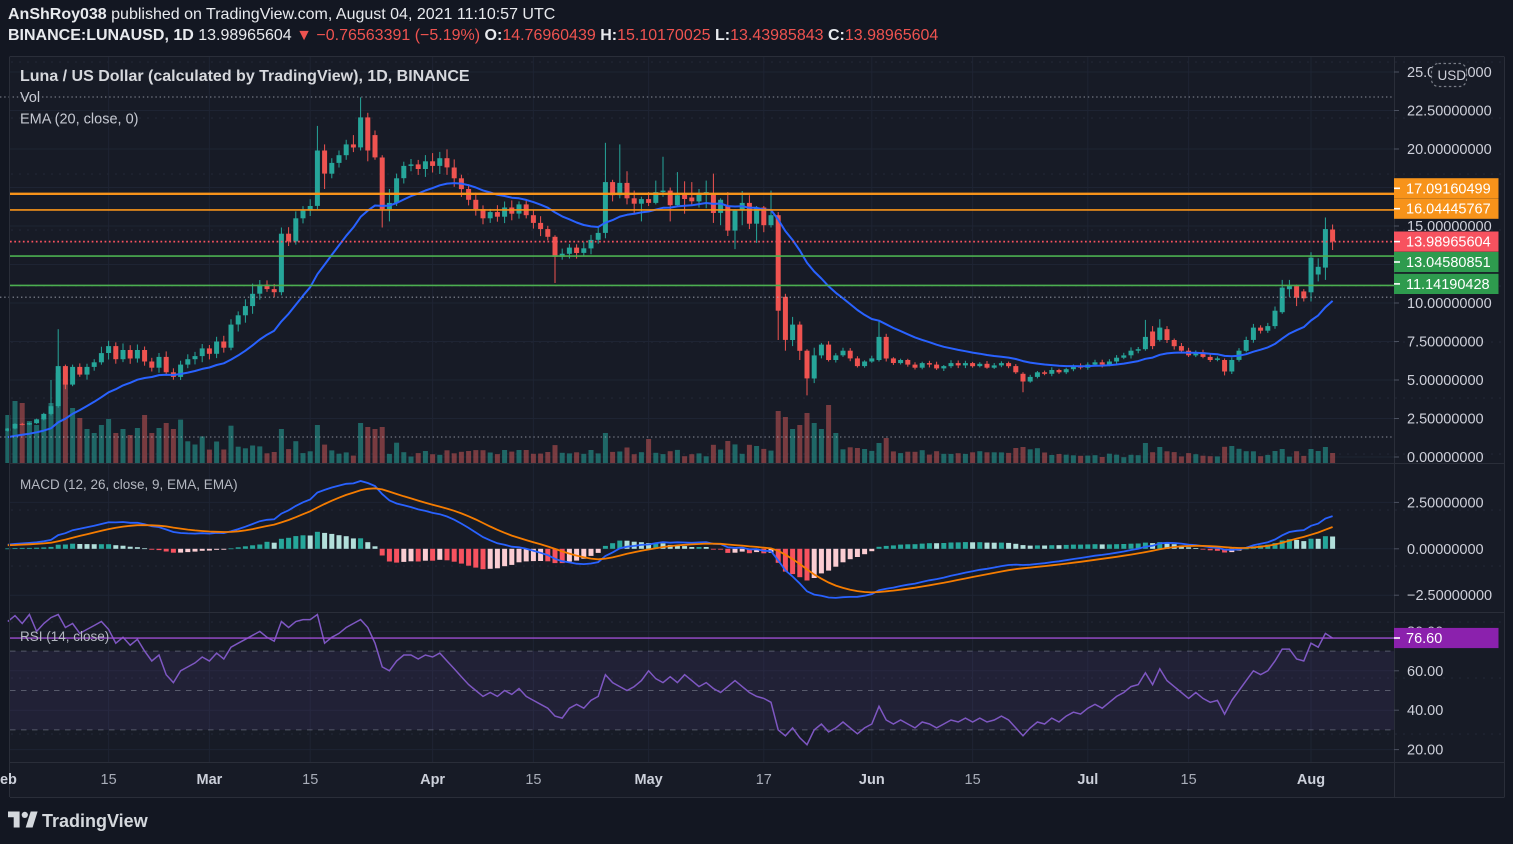 The image size is (1513, 844). What do you see at coordinates (1425, 751) in the screenshot?
I see `svg-text: 20.00` at bounding box center [1425, 751].